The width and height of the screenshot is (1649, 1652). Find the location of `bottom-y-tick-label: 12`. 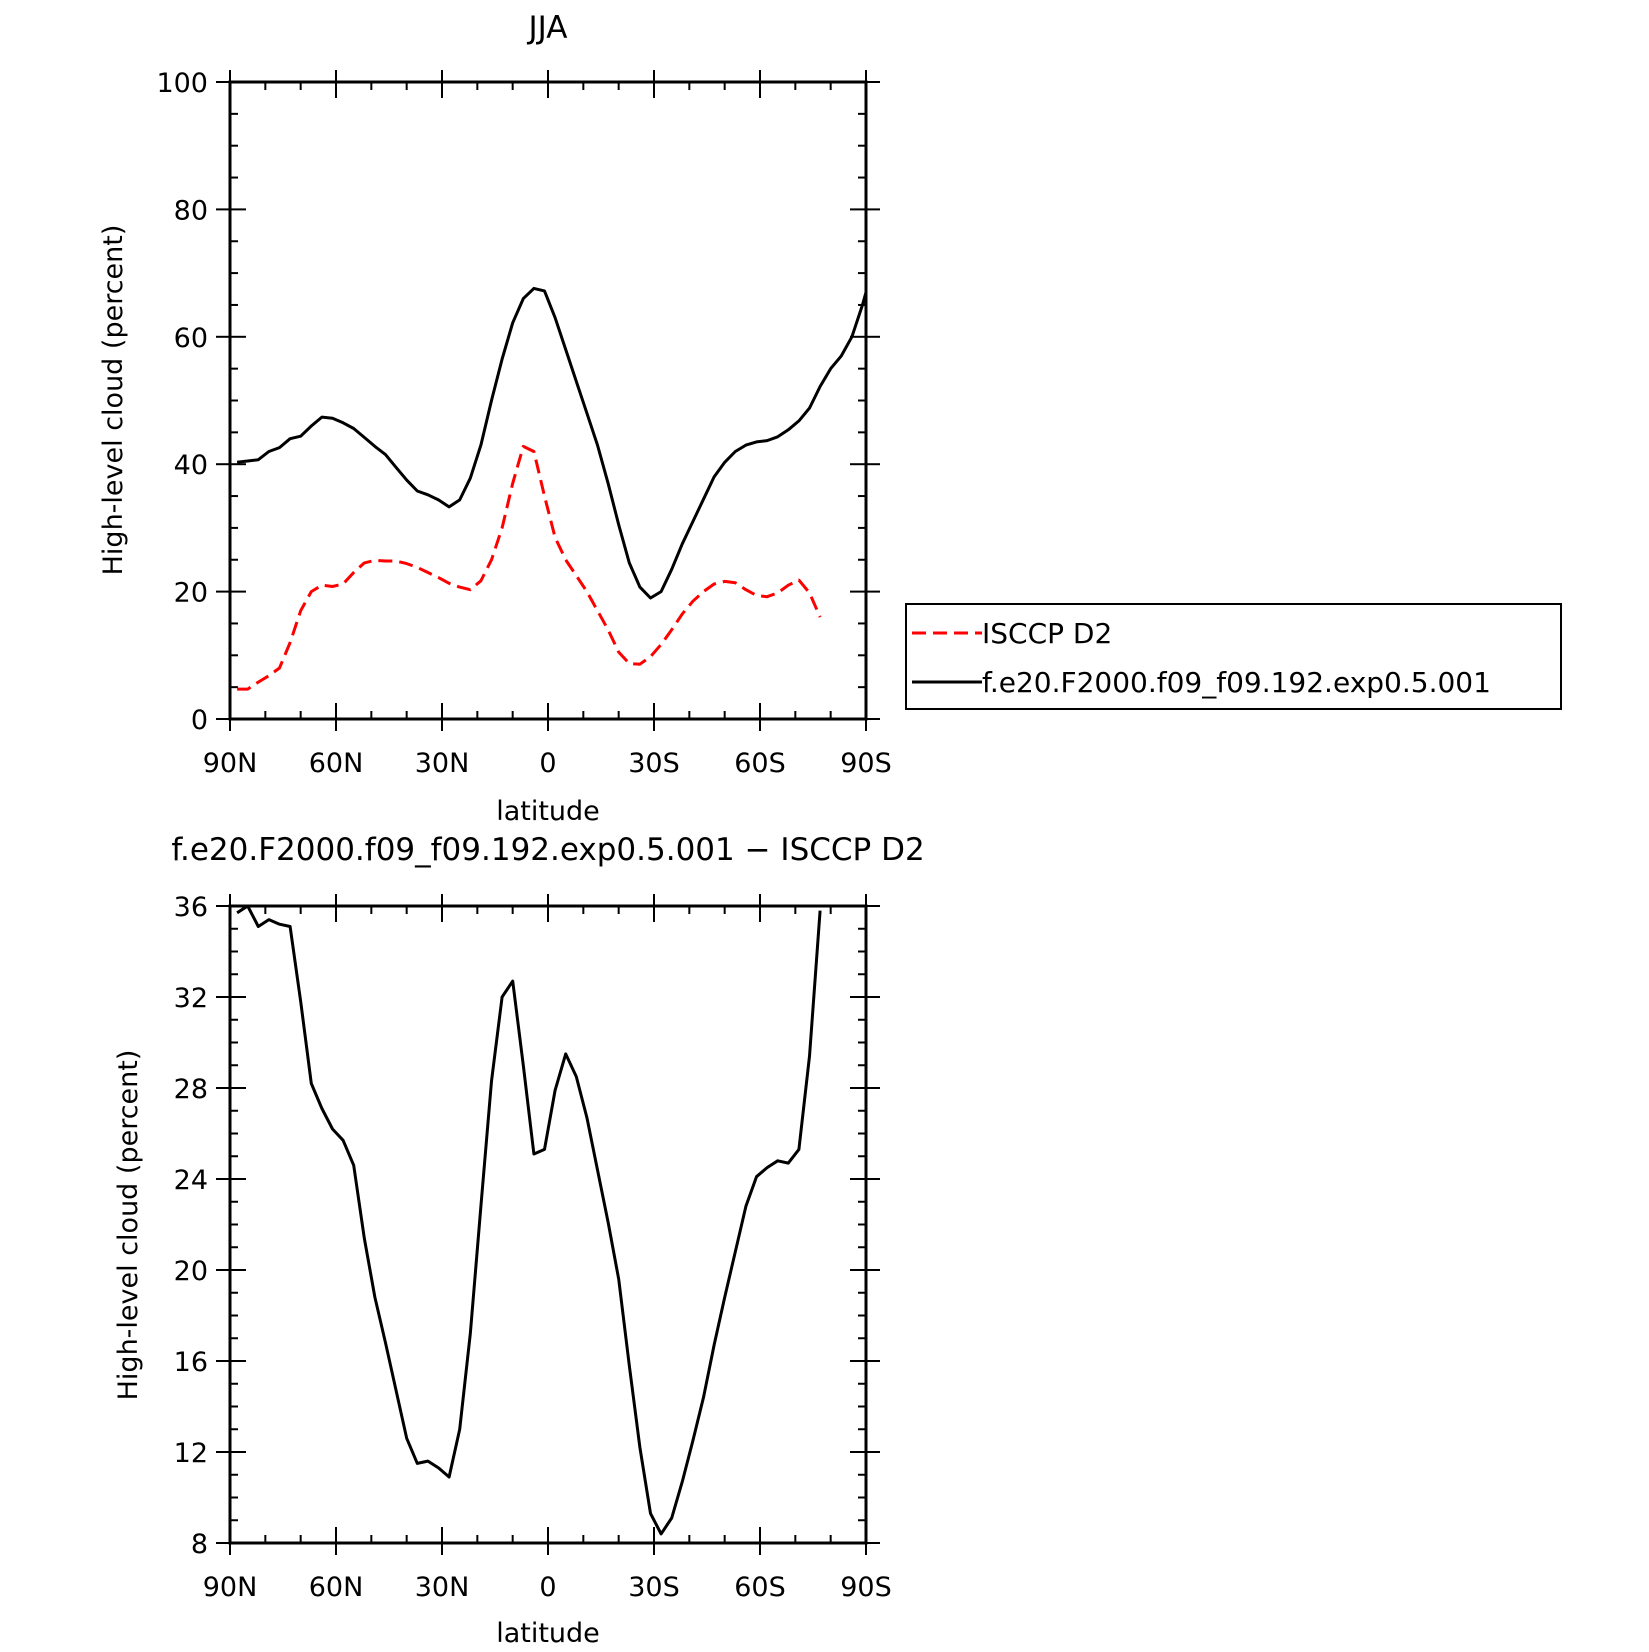

bottom-y-tick-label: 12 is located at coordinates (191, 1453).